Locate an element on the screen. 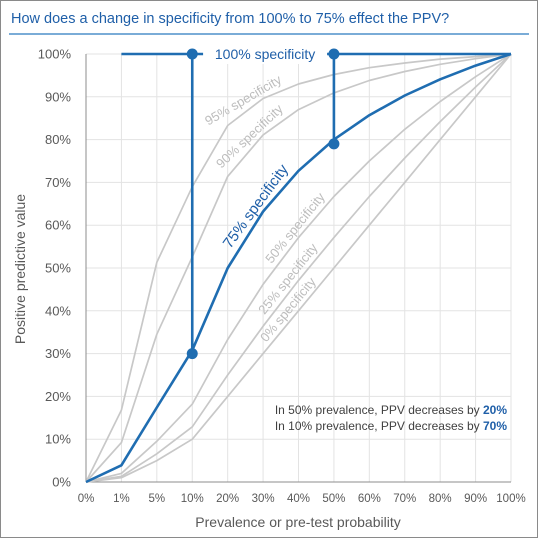 The width and height of the screenshot is (538, 538). series-label-100-background is located at coordinates (265, 54).